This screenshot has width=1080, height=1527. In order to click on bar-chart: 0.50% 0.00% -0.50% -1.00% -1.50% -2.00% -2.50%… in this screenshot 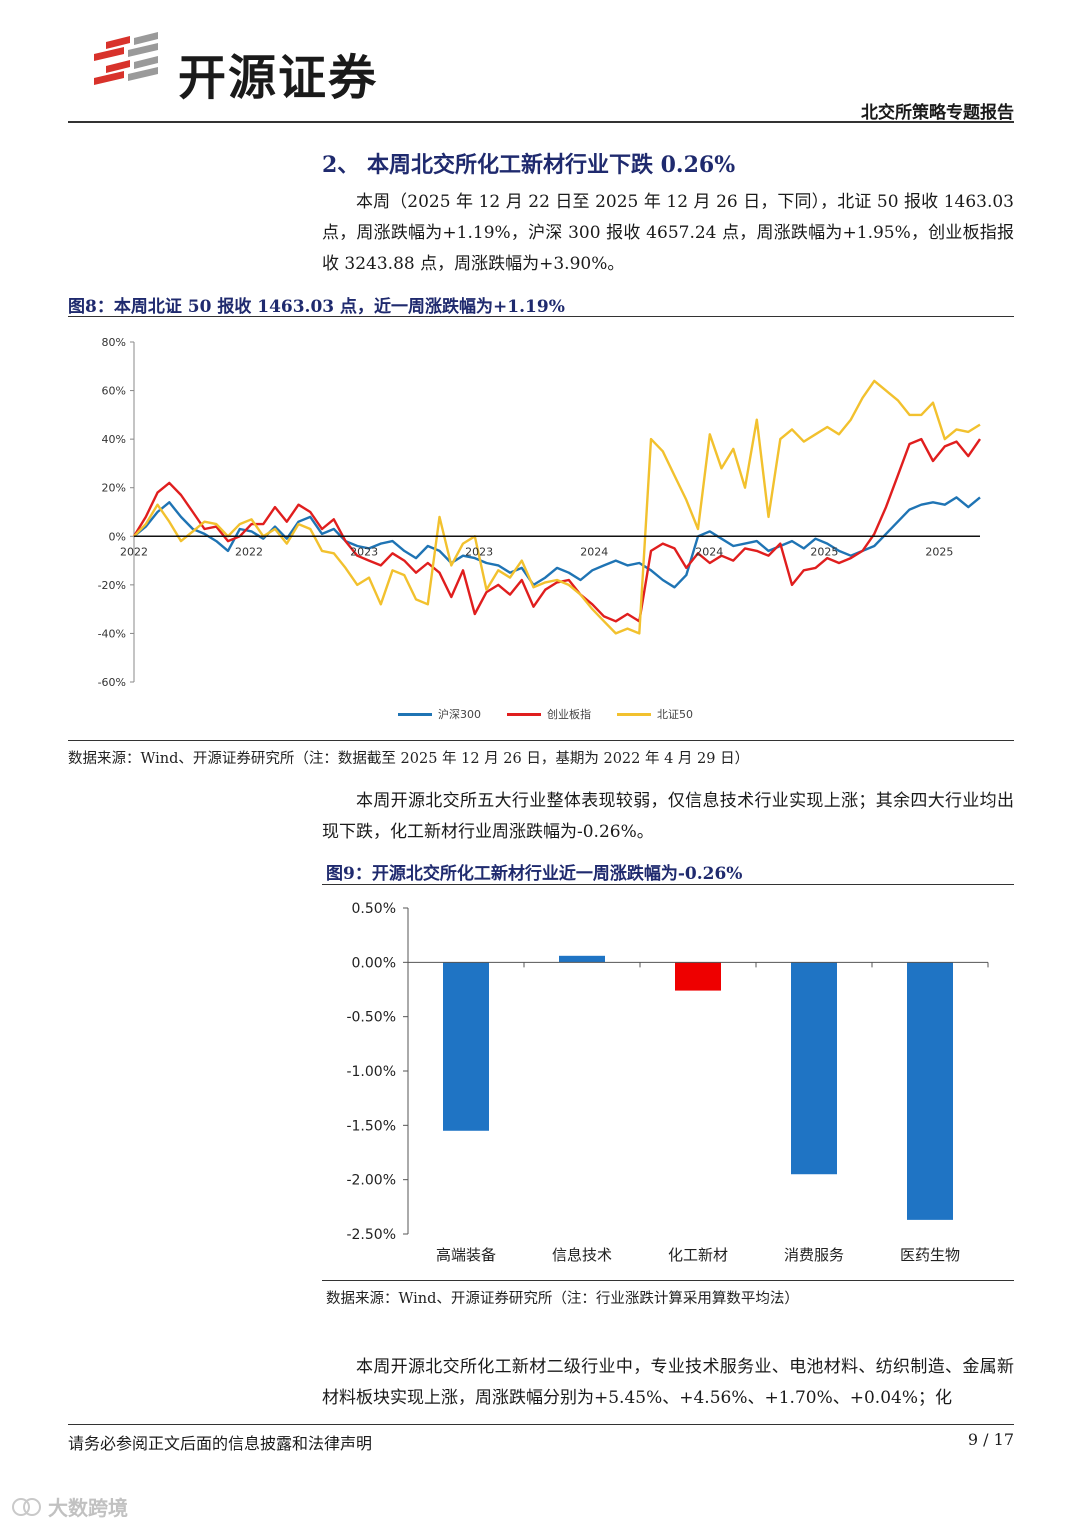, I will do `click(667, 1082)`.